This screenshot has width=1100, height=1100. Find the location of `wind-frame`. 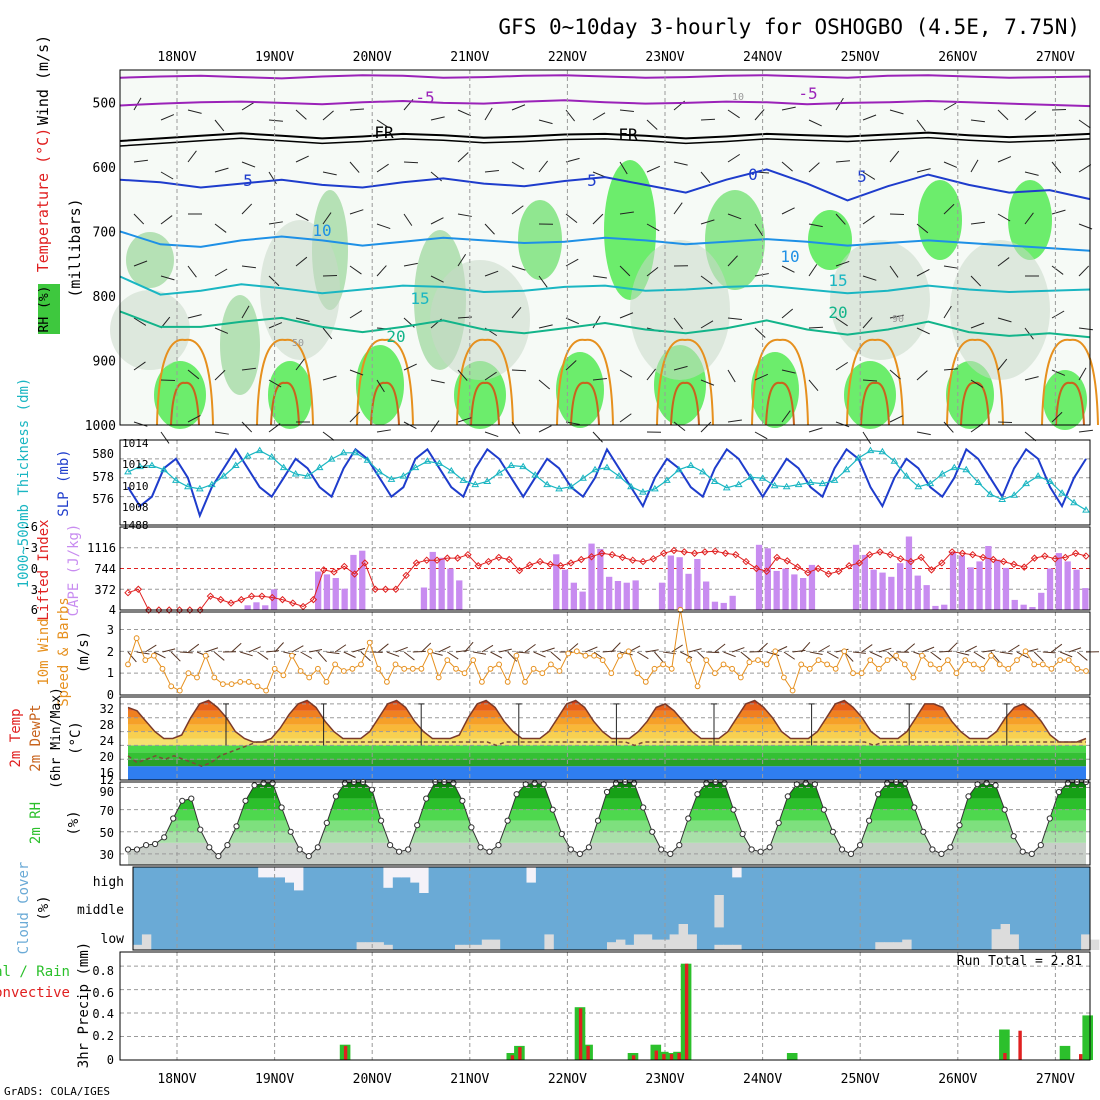

wind-frame is located at coordinates (605, 653).